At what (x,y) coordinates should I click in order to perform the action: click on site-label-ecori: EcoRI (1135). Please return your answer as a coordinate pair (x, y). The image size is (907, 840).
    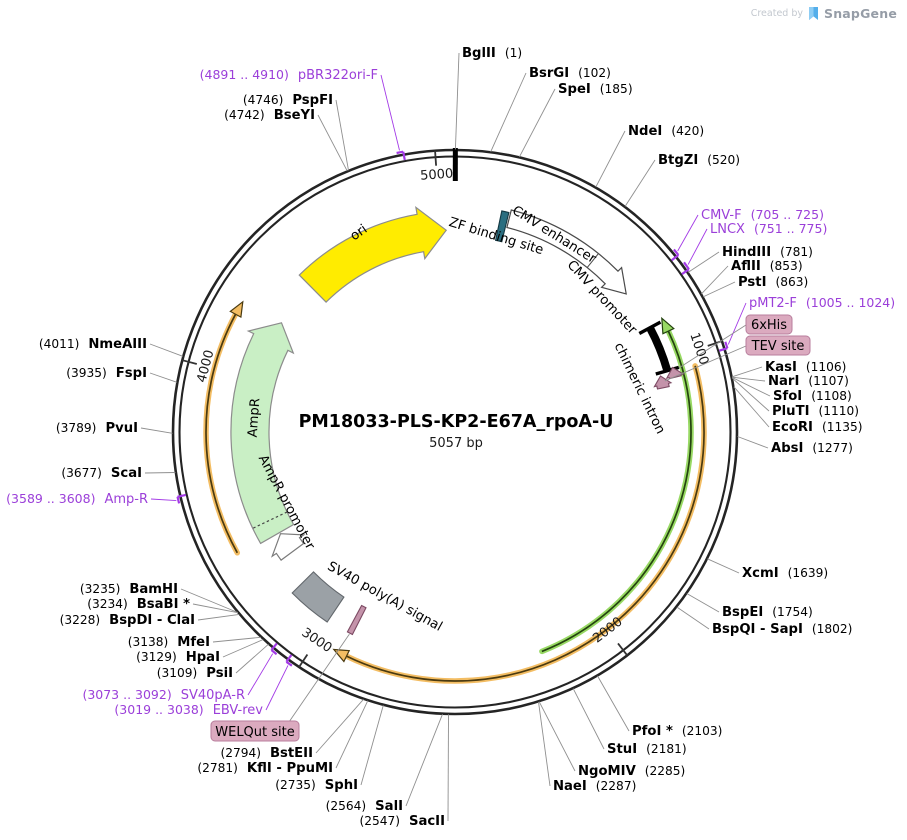
    Looking at the image, I should click on (817, 427).